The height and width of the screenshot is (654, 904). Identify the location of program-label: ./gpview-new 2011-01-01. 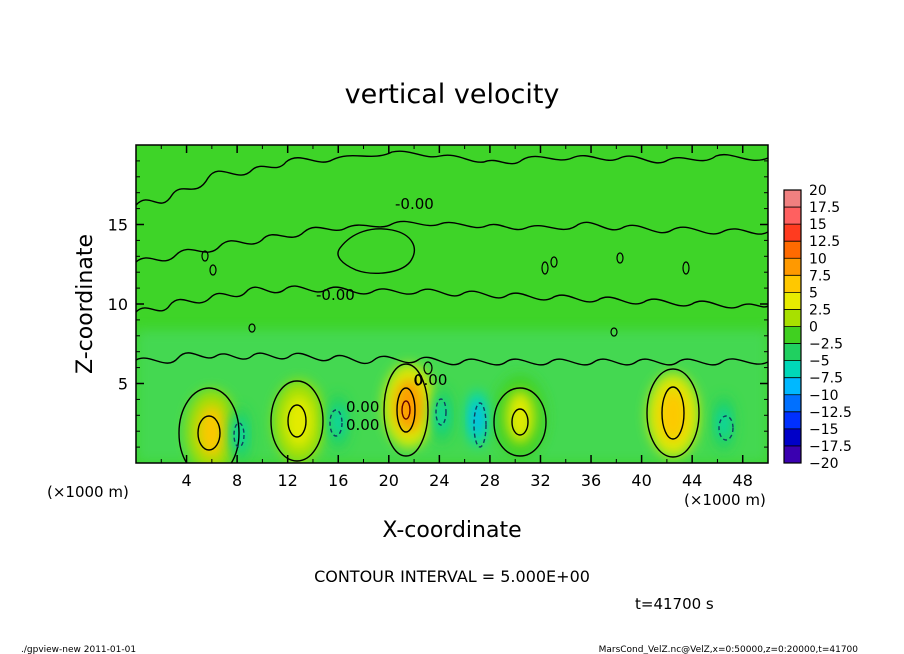
(78, 649).